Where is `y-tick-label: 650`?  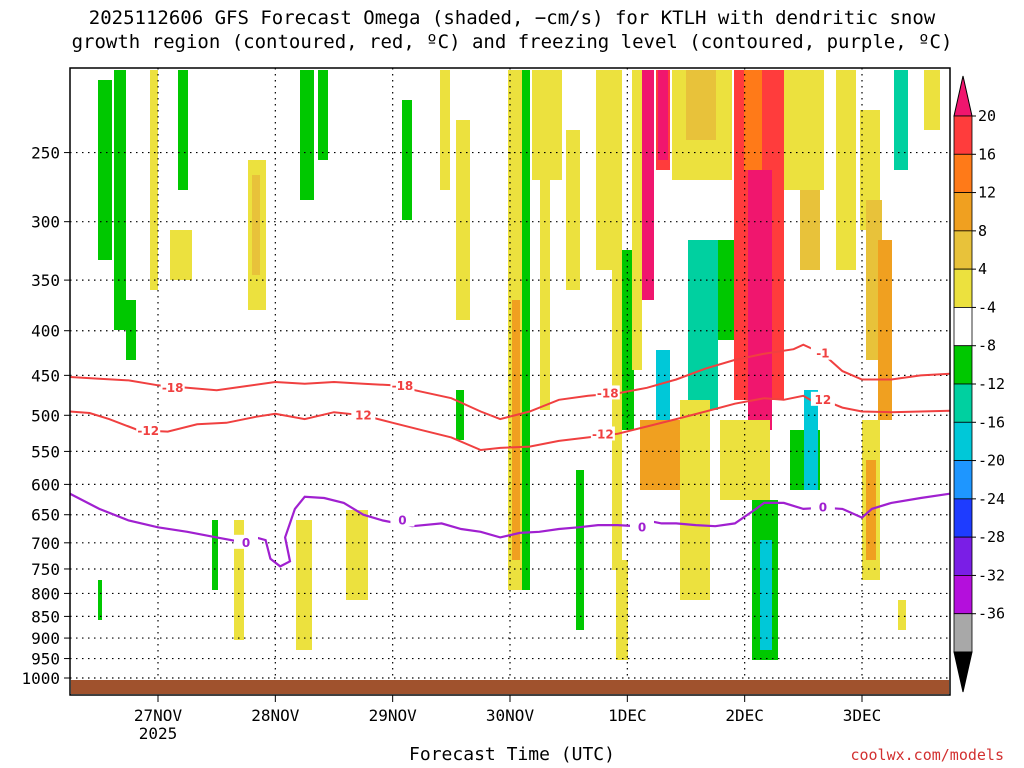 y-tick-label: 650 is located at coordinates (45, 515).